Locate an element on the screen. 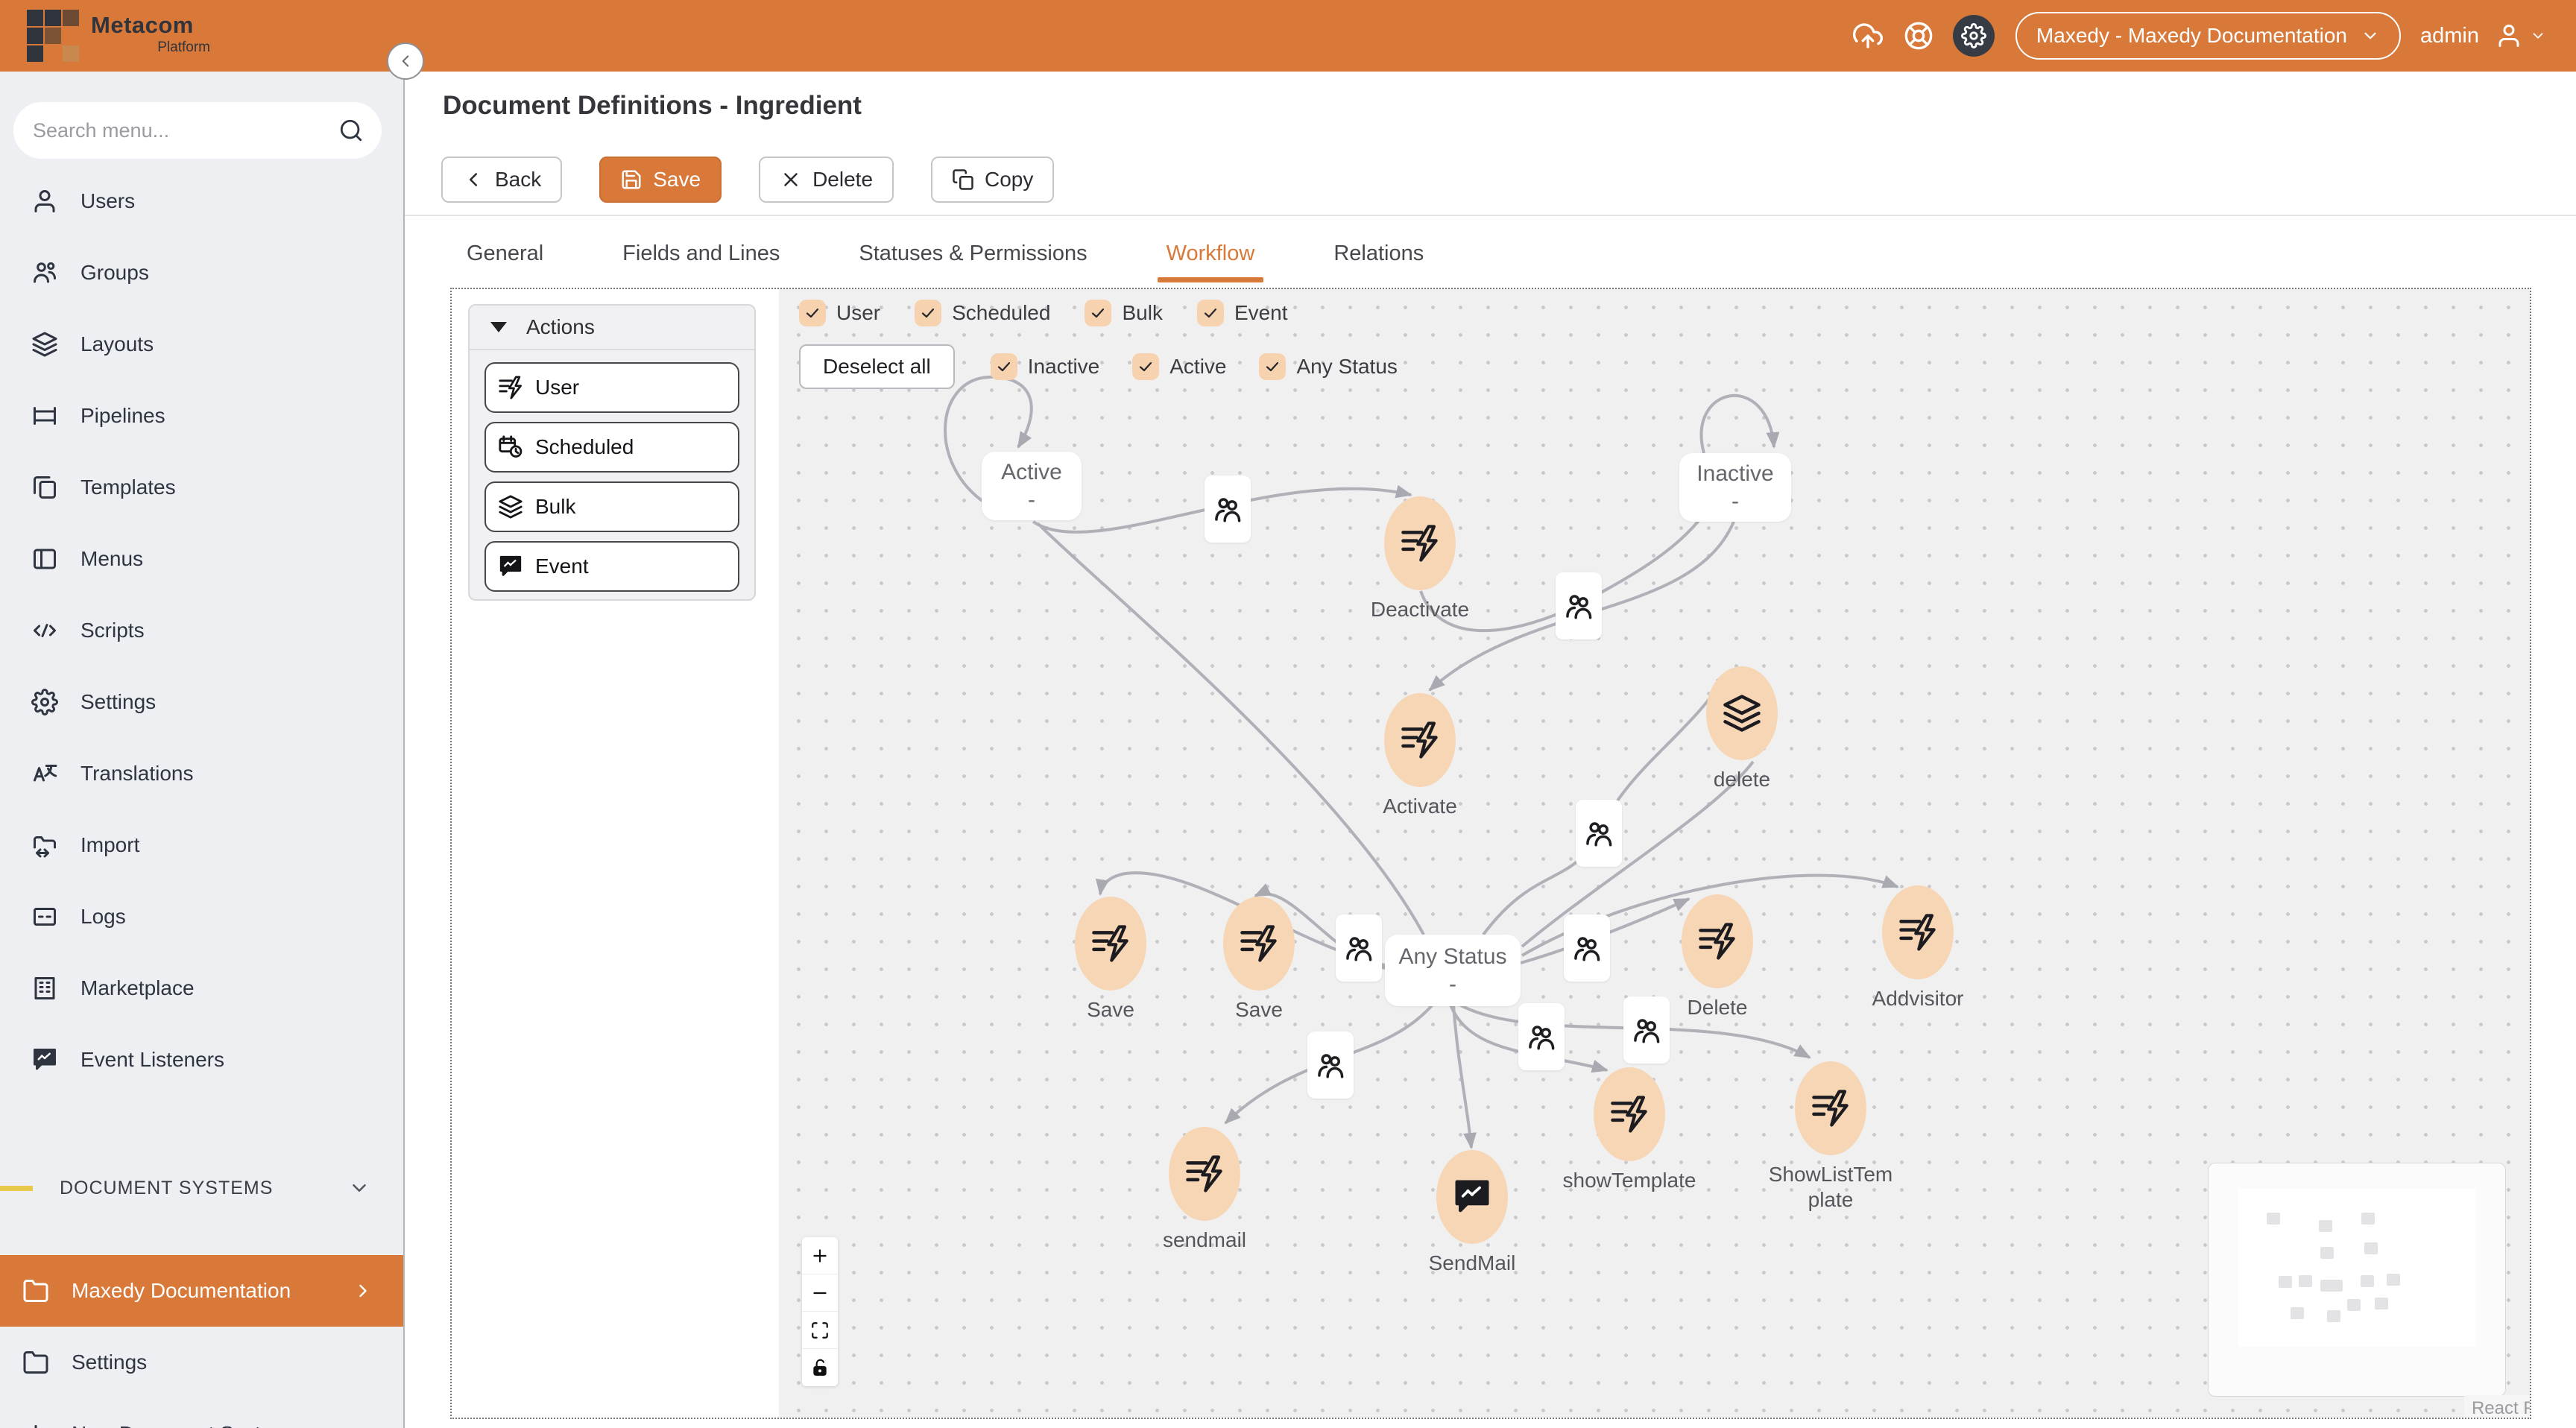 The image size is (2576, 1428). sidebar-item-templates: Templates is located at coordinates (201, 487).